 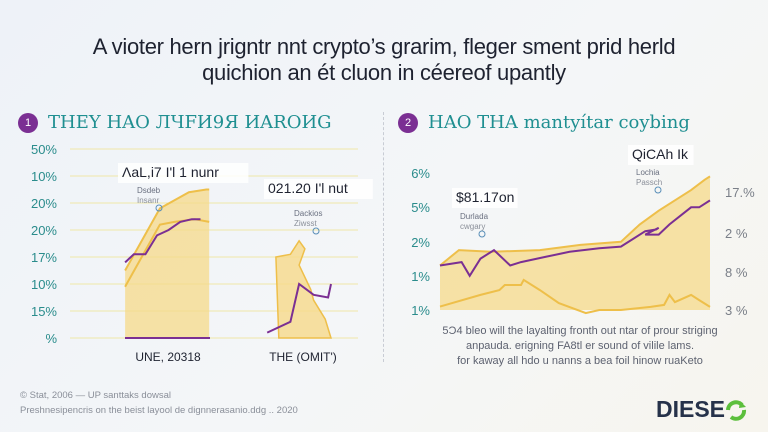 I want to click on y2-tick-label: 2 %, so click(x=736, y=233).